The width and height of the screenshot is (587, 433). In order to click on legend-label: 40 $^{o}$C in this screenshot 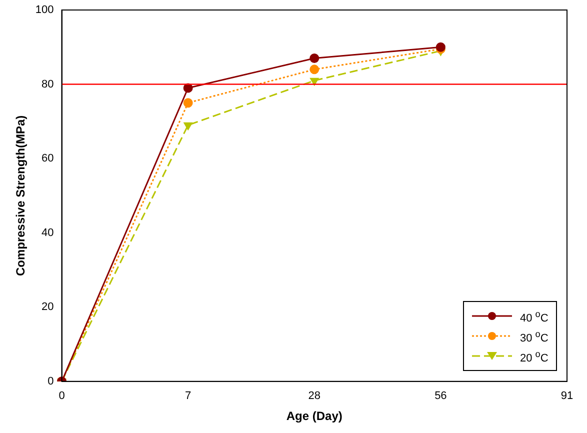, I will do `click(534, 316)`.